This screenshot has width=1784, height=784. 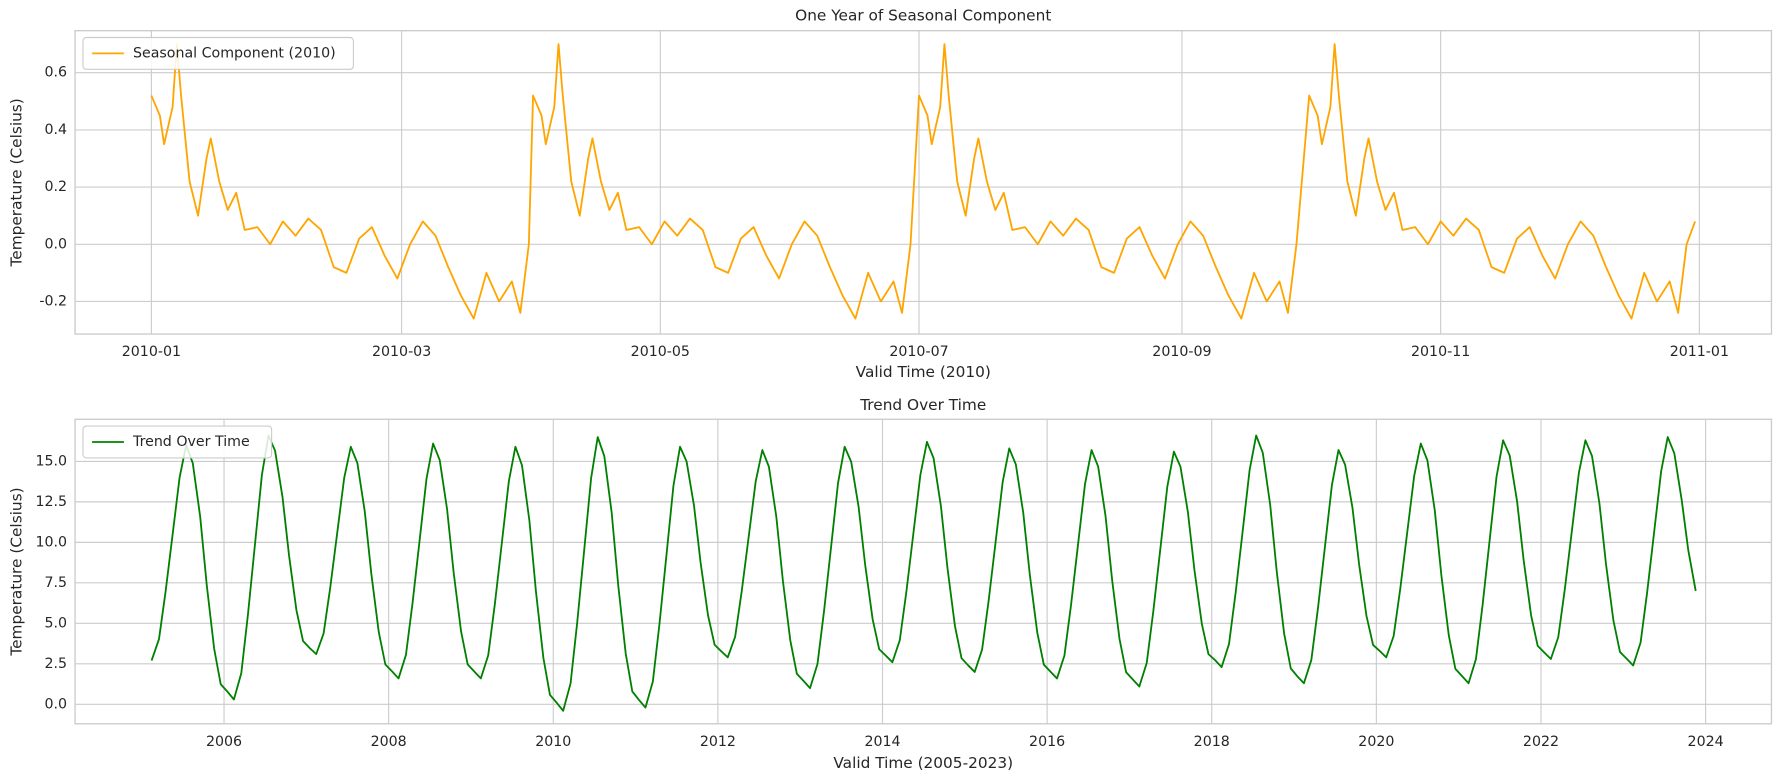 What do you see at coordinates (1047, 742) in the screenshot?
I see `x-tick-label: 2016` at bounding box center [1047, 742].